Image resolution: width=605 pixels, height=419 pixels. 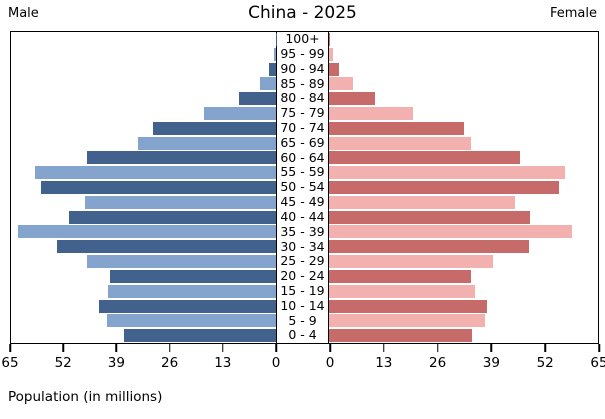 I want to click on age-group-label: 65 - 69, so click(x=302, y=142).